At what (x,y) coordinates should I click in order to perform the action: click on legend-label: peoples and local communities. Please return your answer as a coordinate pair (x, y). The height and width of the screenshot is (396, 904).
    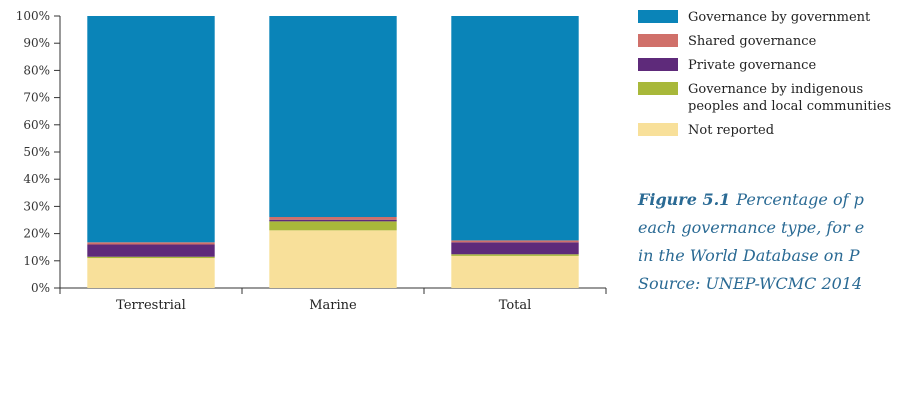
    Looking at the image, I should click on (789, 106).